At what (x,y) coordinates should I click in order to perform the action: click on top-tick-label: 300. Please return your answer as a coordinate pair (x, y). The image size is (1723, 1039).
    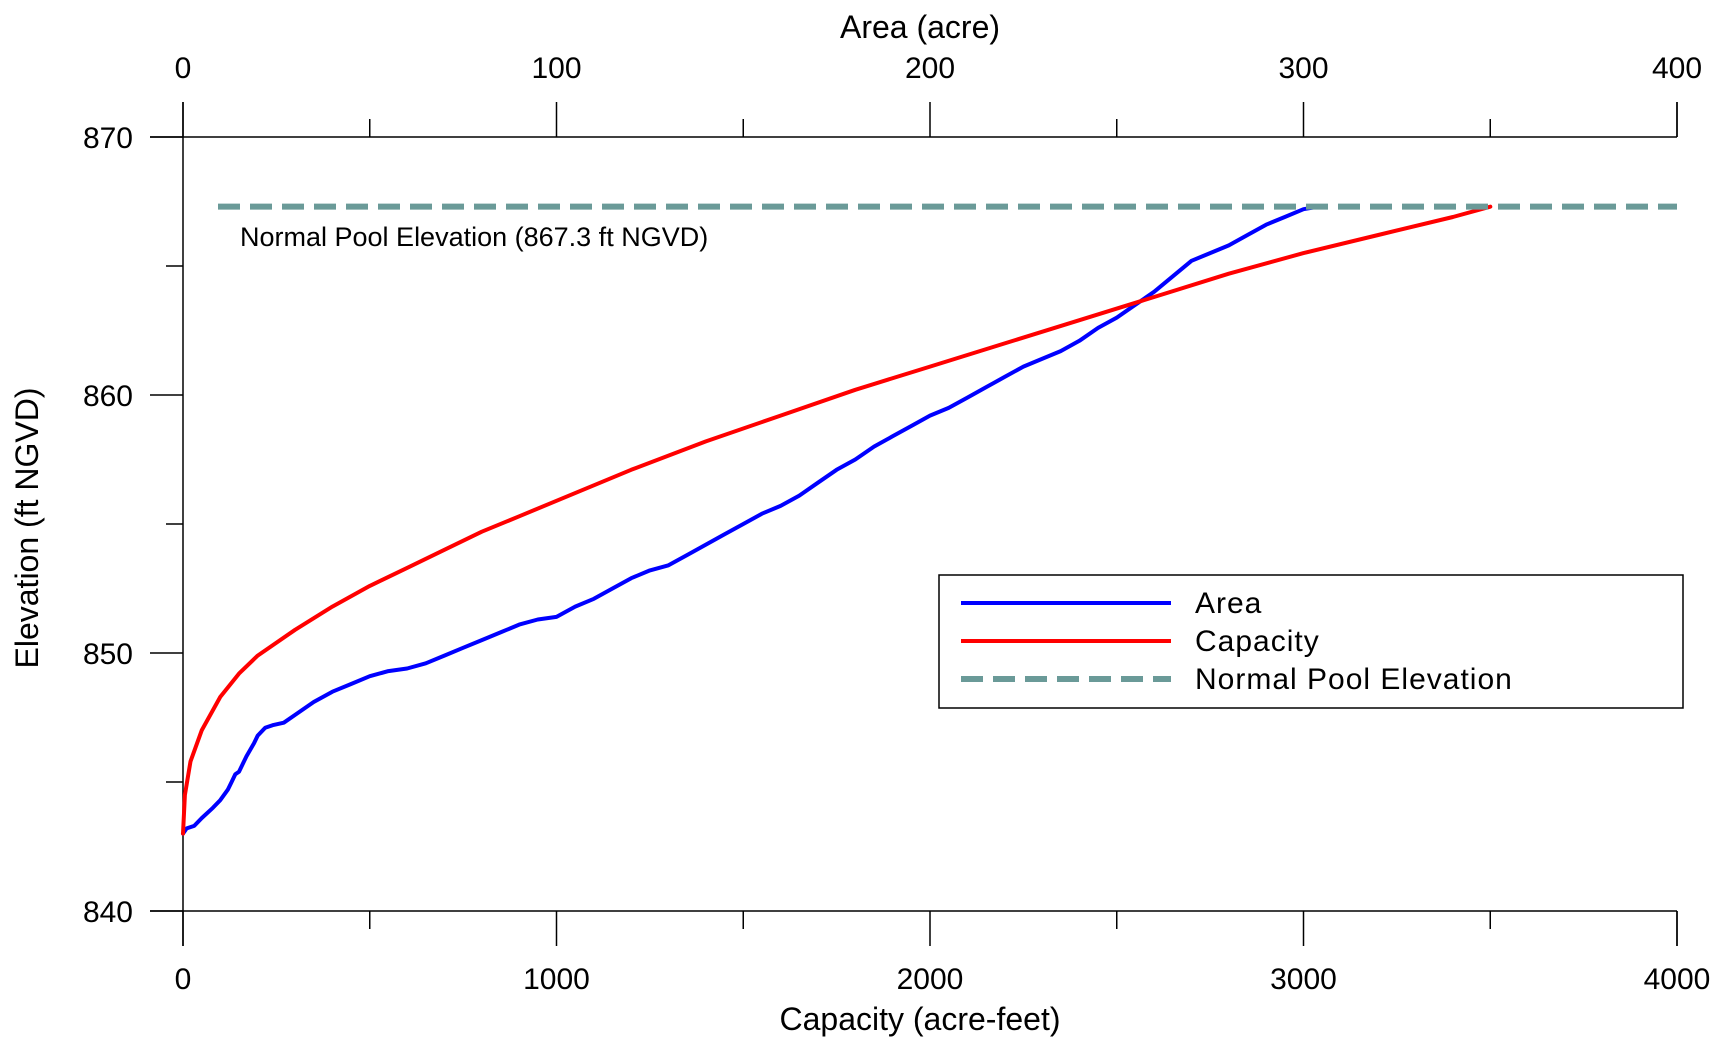
    Looking at the image, I should click on (1303, 68).